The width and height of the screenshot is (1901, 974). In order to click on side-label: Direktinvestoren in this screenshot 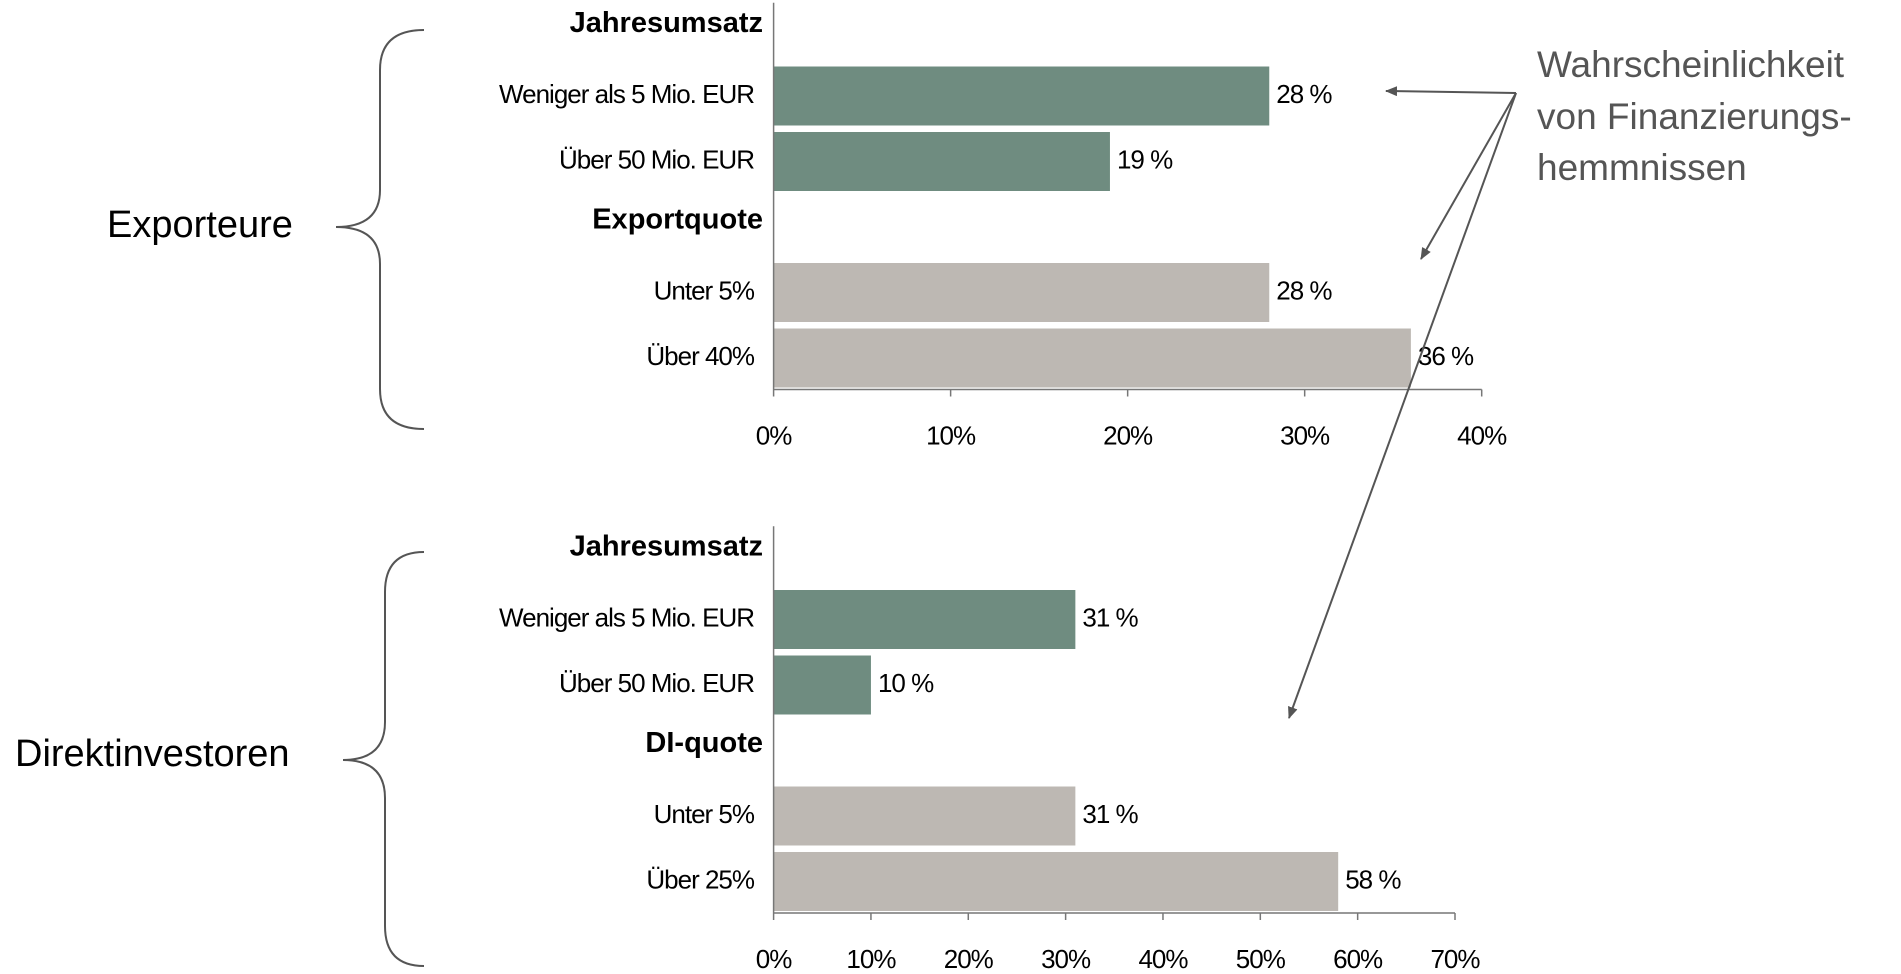, I will do `click(152, 754)`.